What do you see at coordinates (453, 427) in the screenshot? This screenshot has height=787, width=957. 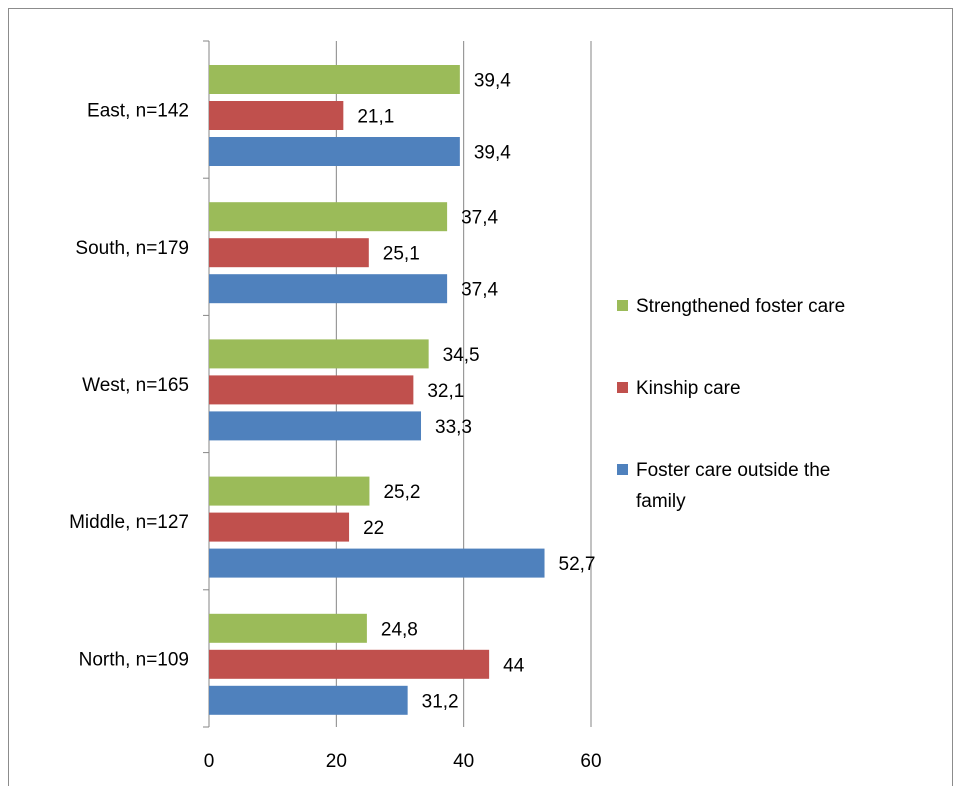 I see `data-label: 33,3` at bounding box center [453, 427].